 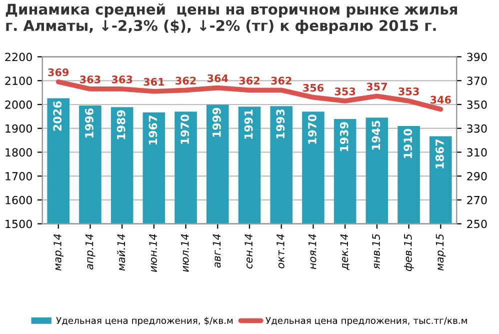 What do you see at coordinates (477, 104) in the screenshot?
I see `y2-tick-label: 350` at bounding box center [477, 104].